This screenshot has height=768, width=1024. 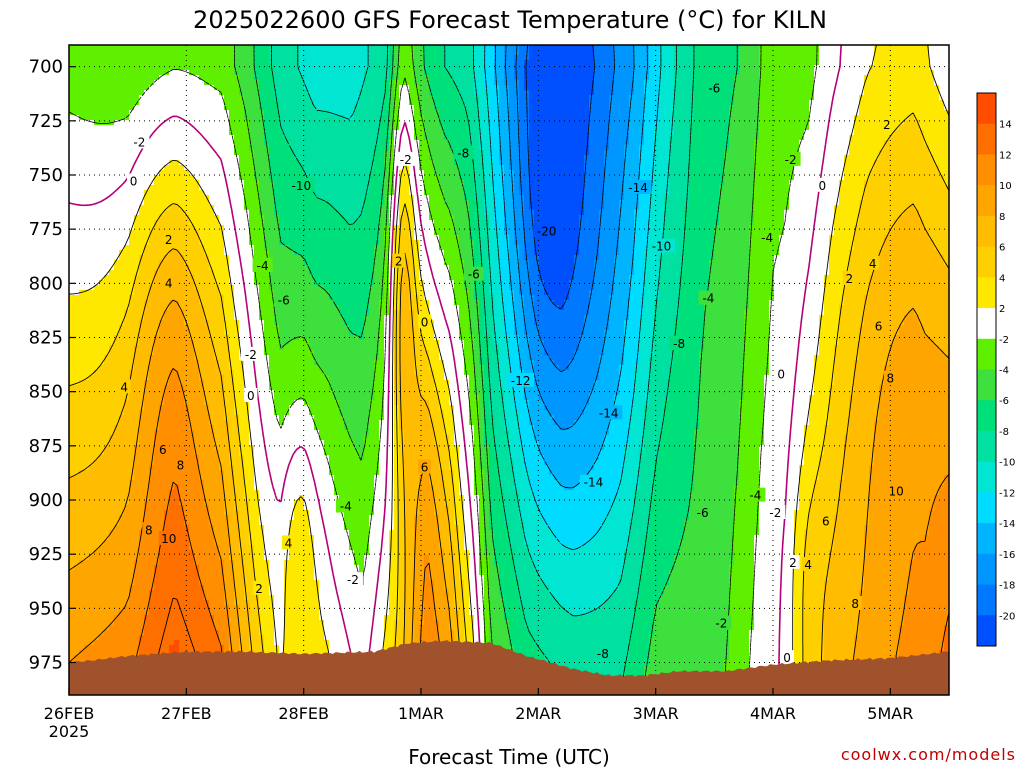 I want to click on colorbar: 14 12 10 8 6 4 2 -2 -4 -6 -8 -10 -12 -14 -16 -18 -20, so click(x=995, y=369).